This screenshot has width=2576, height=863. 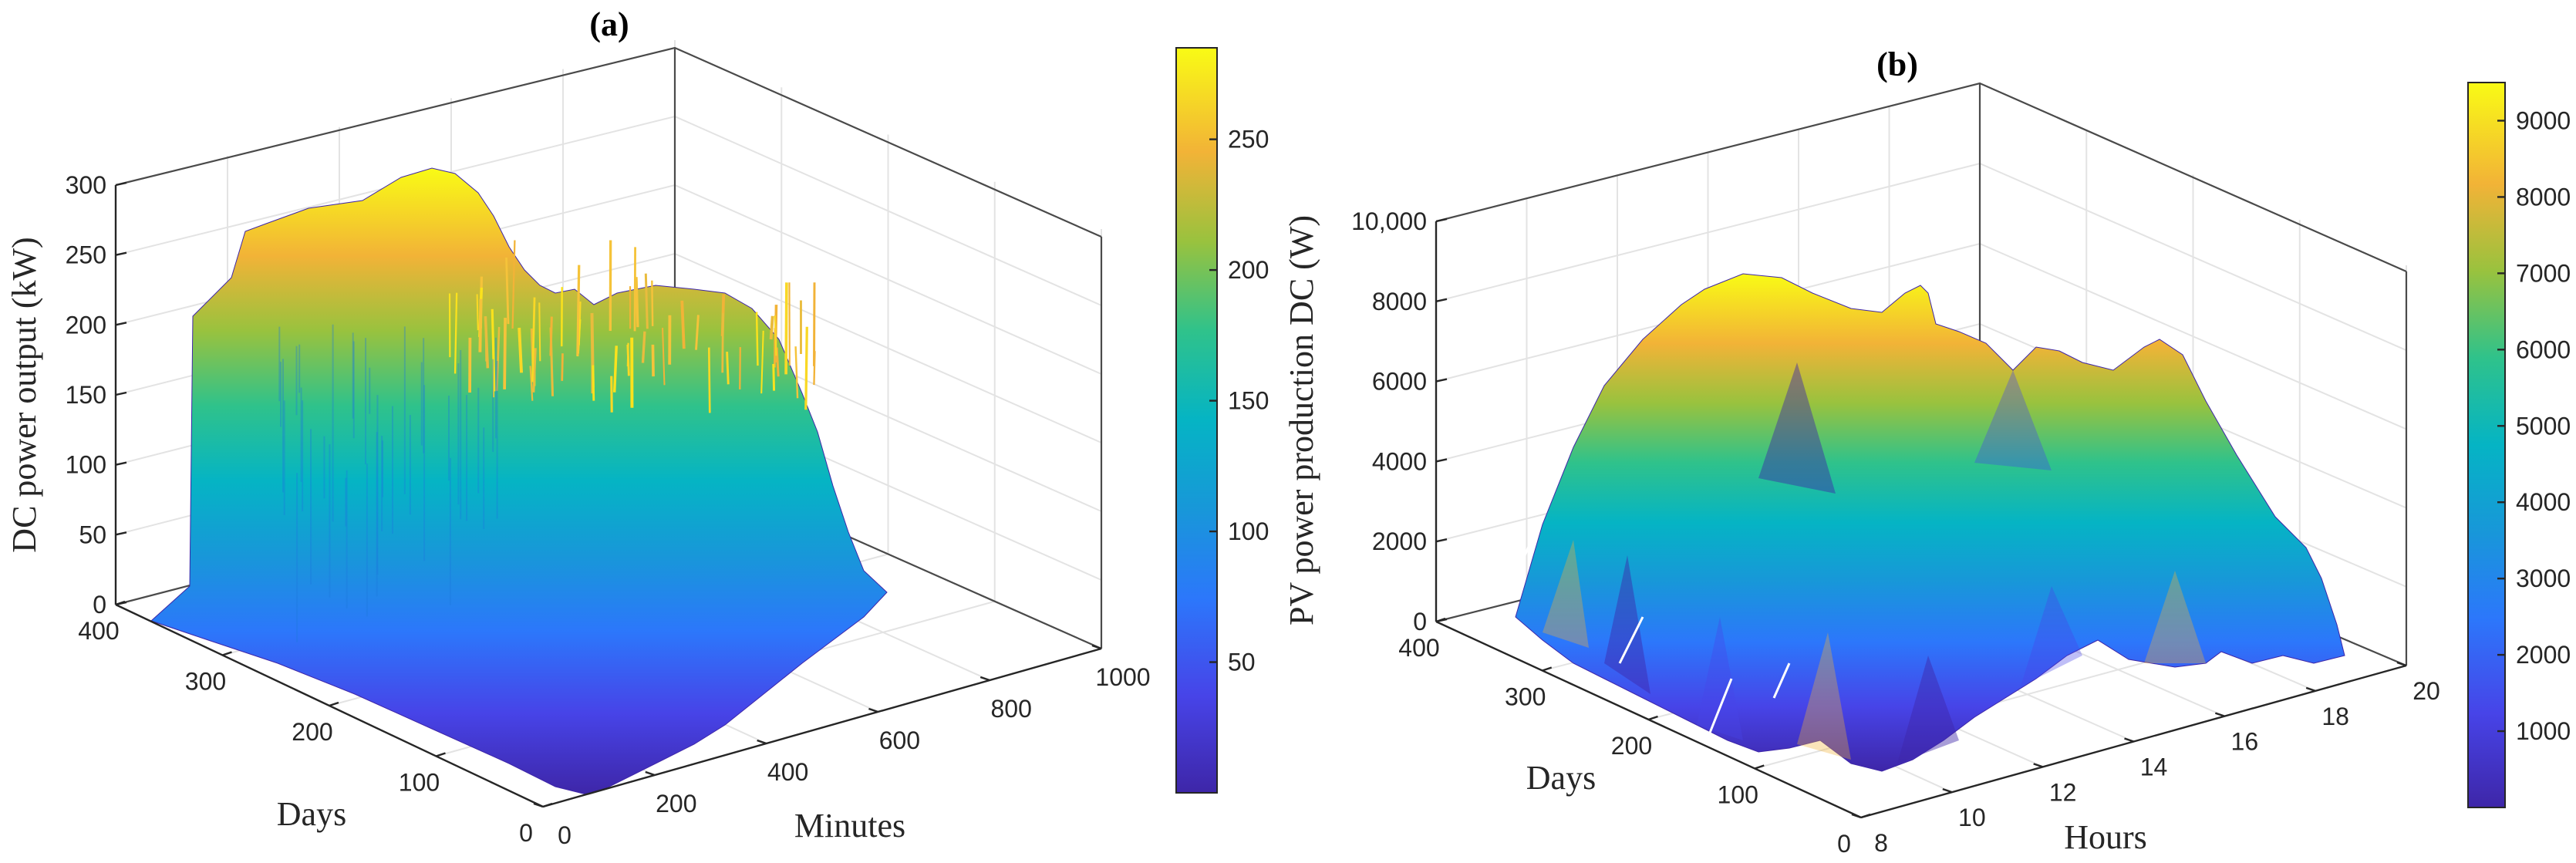 I want to click on a-ztick-label: 300, so click(x=86, y=185).